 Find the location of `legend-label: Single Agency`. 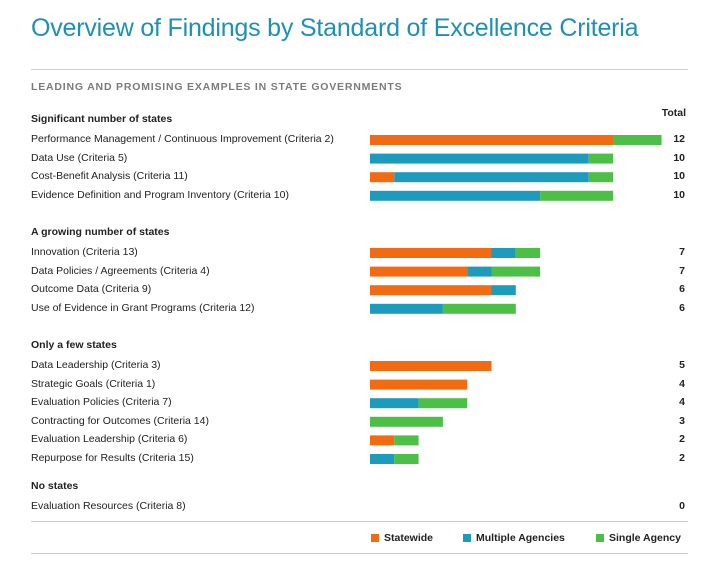

legend-label: Single Agency is located at coordinates (645, 538).